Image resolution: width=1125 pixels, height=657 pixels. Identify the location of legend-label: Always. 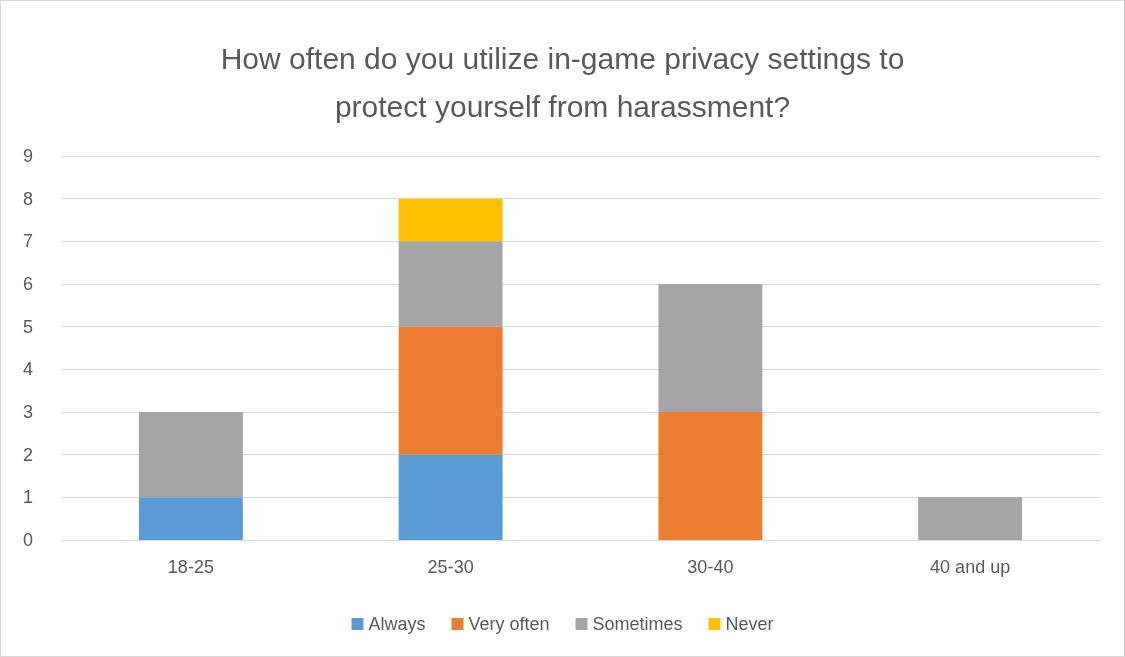
(397, 624).